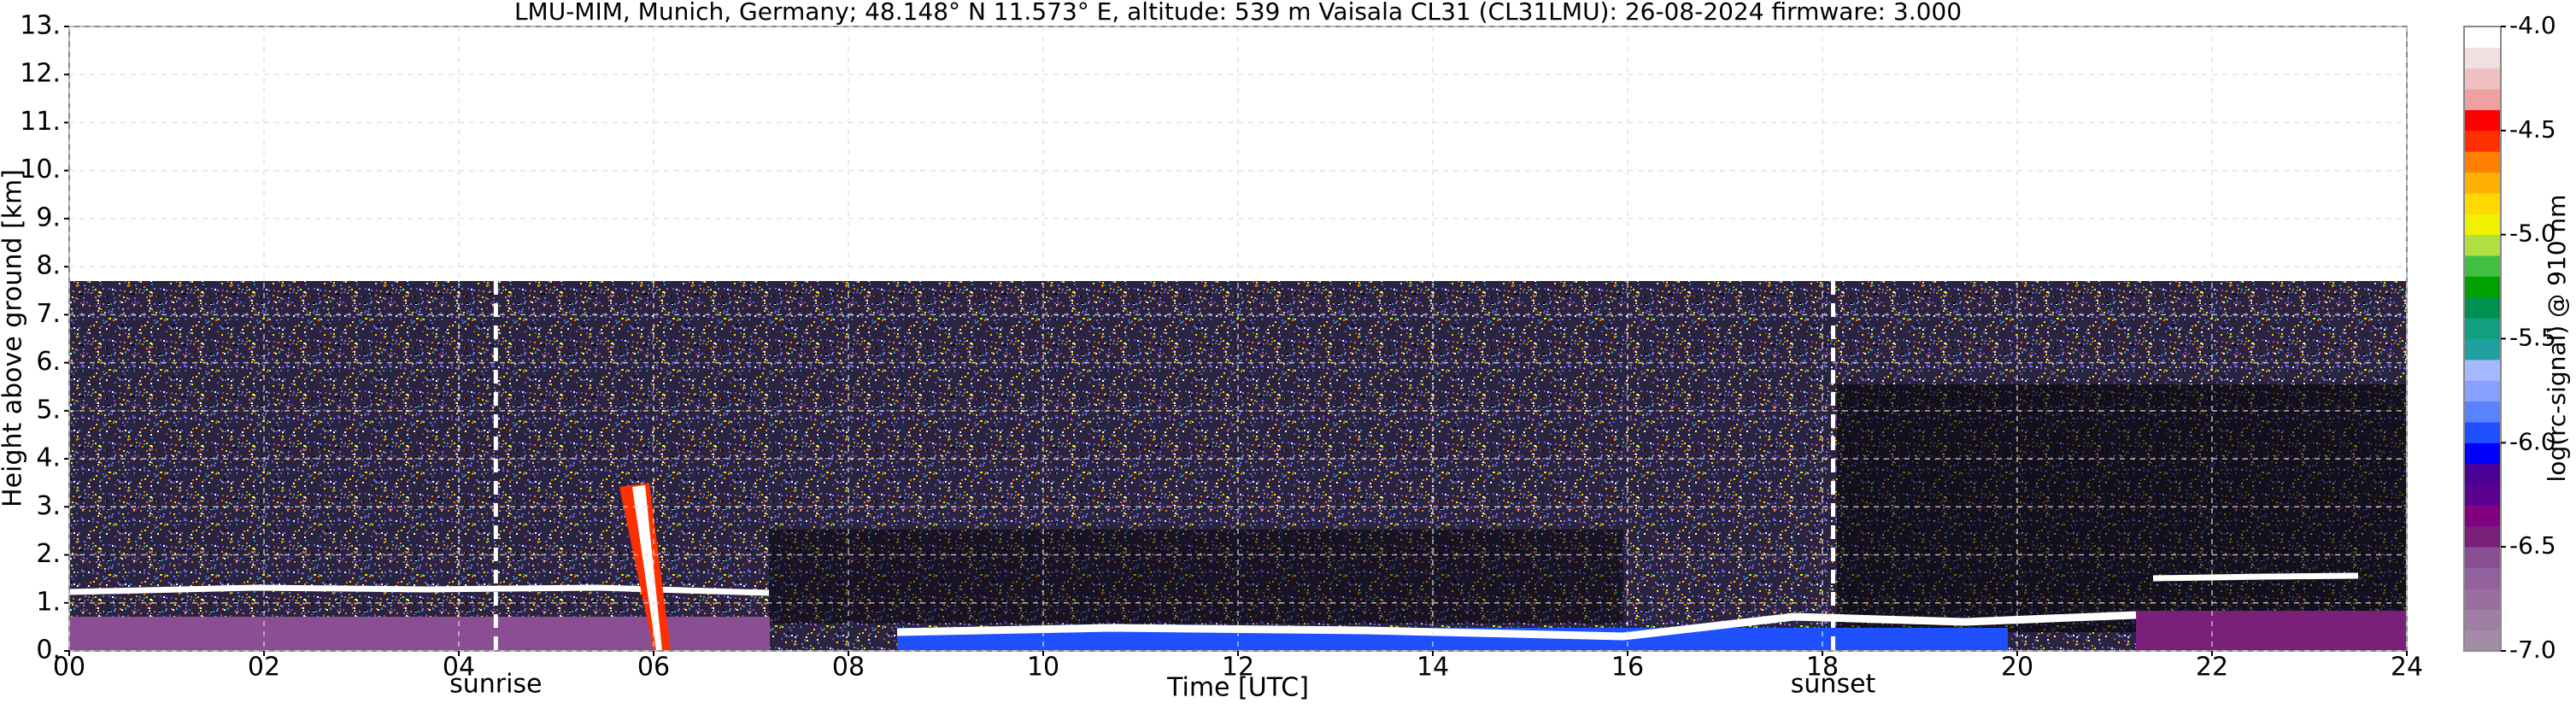 The image size is (2576, 709). Describe the element at coordinates (848, 668) in the screenshot. I see `x-tick-label: 08` at that location.